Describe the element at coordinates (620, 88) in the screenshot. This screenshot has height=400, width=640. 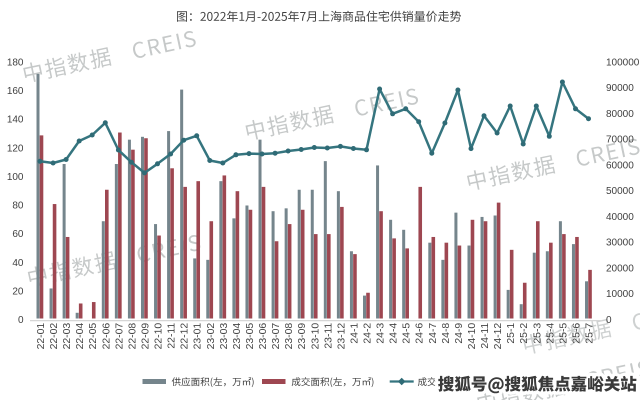
I see `svg-text: 90000` at that location.